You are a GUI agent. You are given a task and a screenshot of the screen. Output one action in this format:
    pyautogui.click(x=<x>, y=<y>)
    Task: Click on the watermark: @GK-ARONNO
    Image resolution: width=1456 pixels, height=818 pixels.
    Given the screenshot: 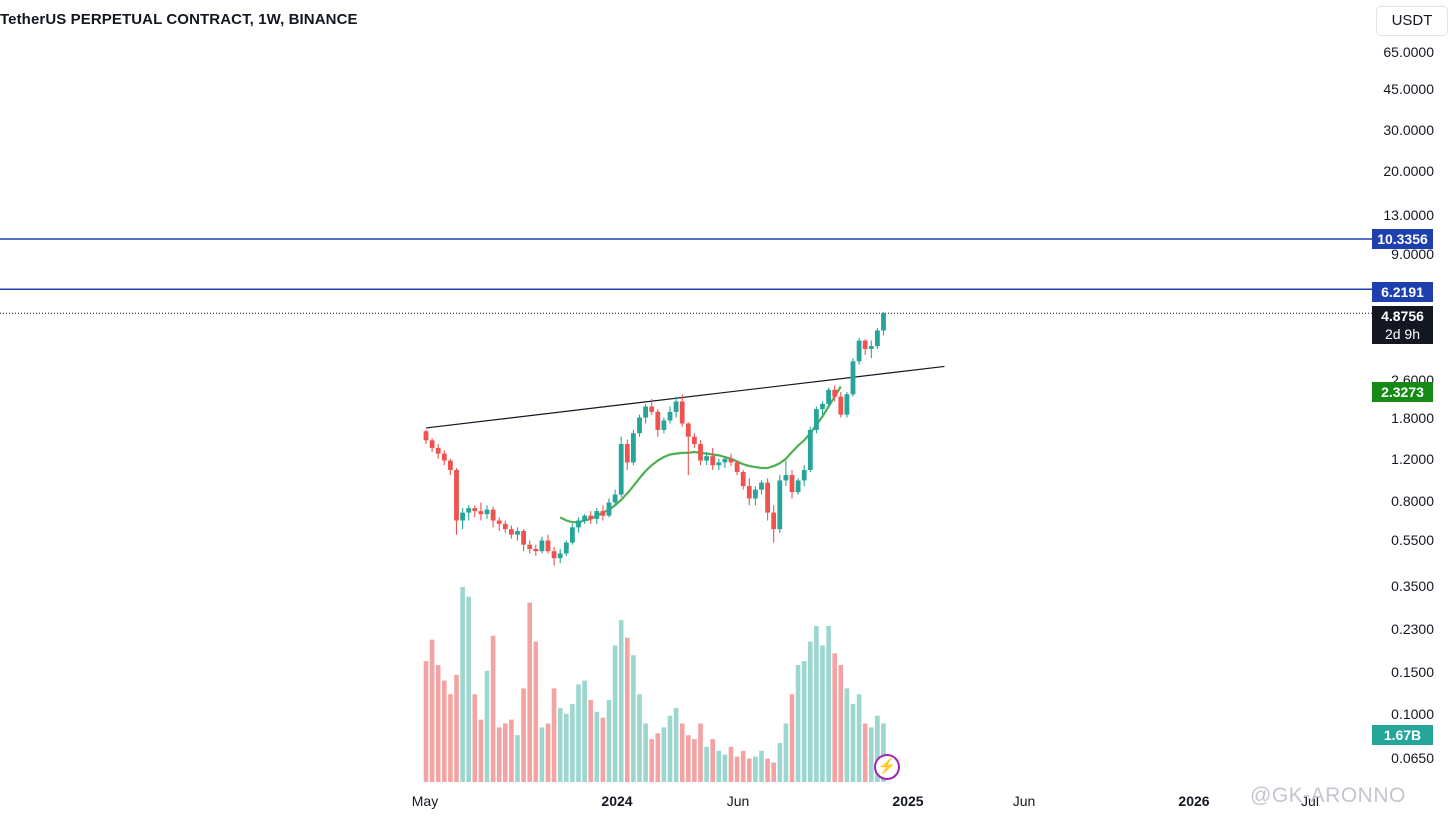 What is the action you would take?
    pyautogui.click(x=1328, y=795)
    